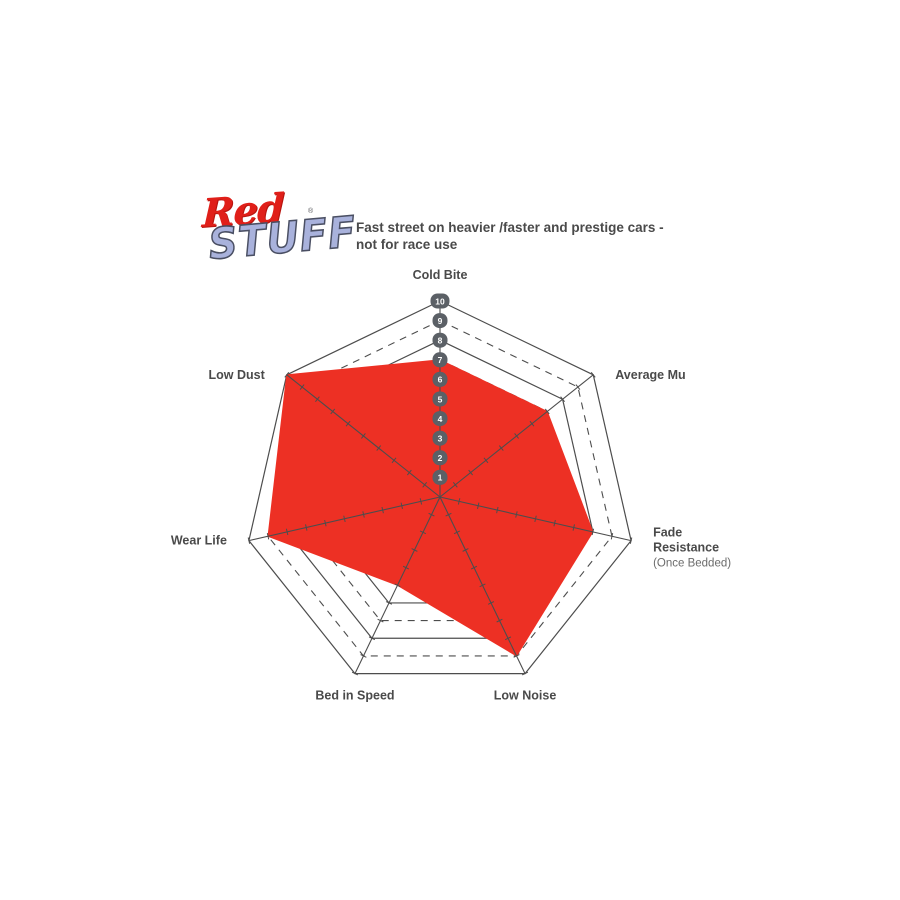 The image size is (900, 900). Describe the element at coordinates (440, 275) in the screenshot. I see `axis-label-cold-bite: Cold Bite` at that location.